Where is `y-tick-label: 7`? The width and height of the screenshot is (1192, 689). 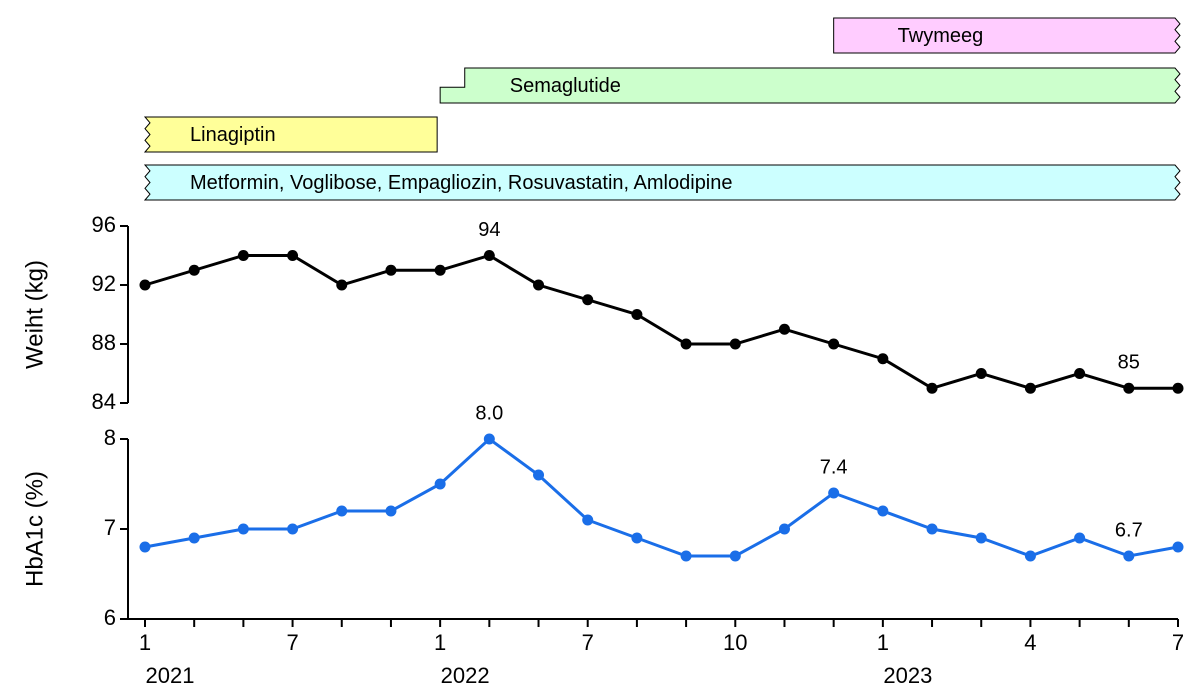
y-tick-label: 7 is located at coordinates (110, 527).